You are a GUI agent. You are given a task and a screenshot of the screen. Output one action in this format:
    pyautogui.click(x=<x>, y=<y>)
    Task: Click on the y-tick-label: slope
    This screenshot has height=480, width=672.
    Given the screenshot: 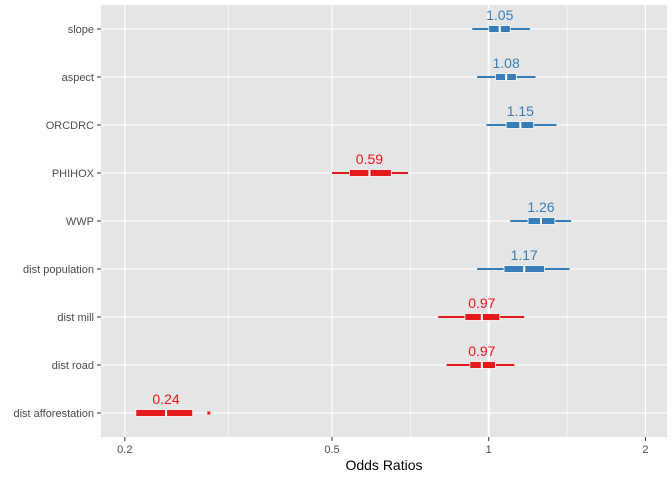 What is the action you would take?
    pyautogui.click(x=81, y=30)
    